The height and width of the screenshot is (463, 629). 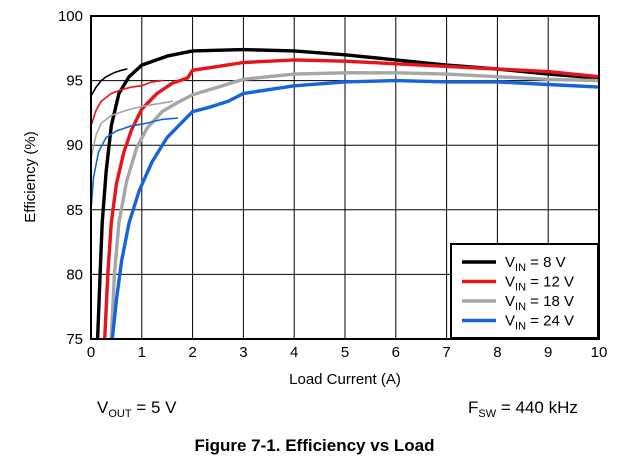 I want to click on fsw-value: = 440 kHz, so click(x=537, y=407).